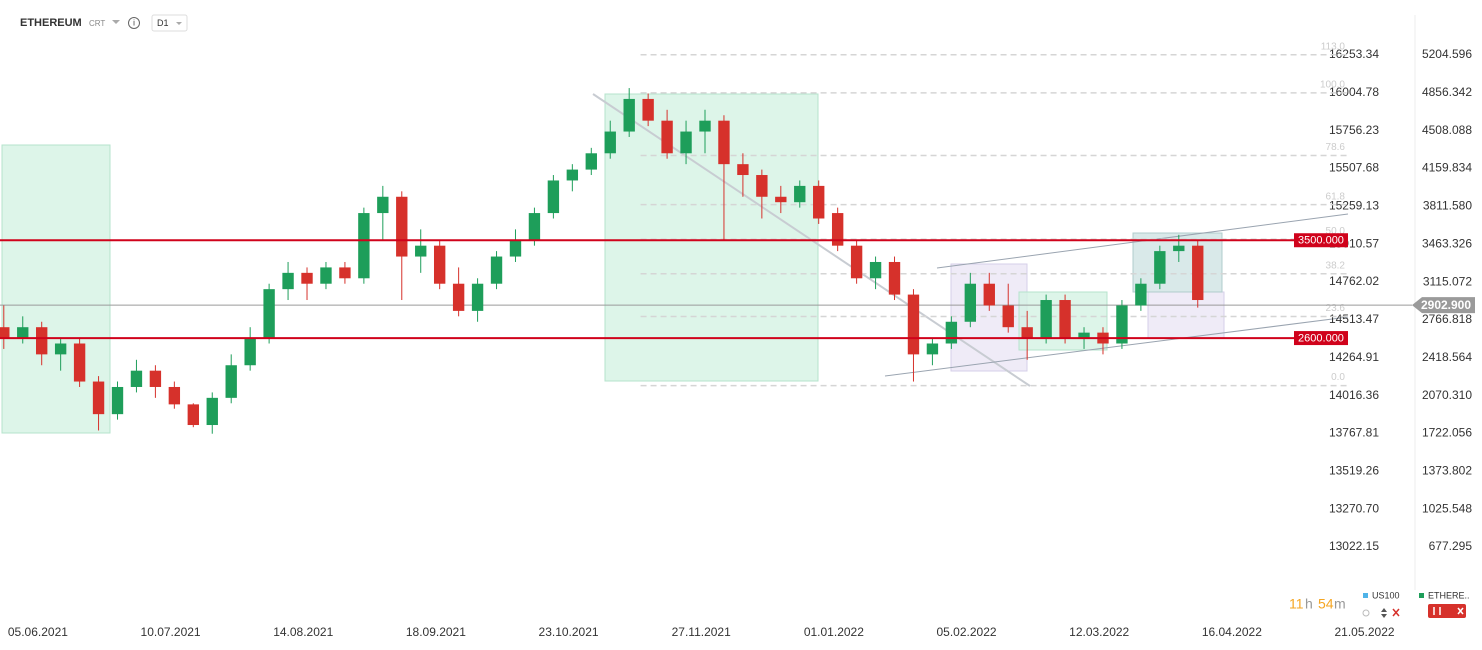  Describe the element at coordinates (1447, 471) in the screenshot. I see `y-tick-label: 1373.802` at that location.